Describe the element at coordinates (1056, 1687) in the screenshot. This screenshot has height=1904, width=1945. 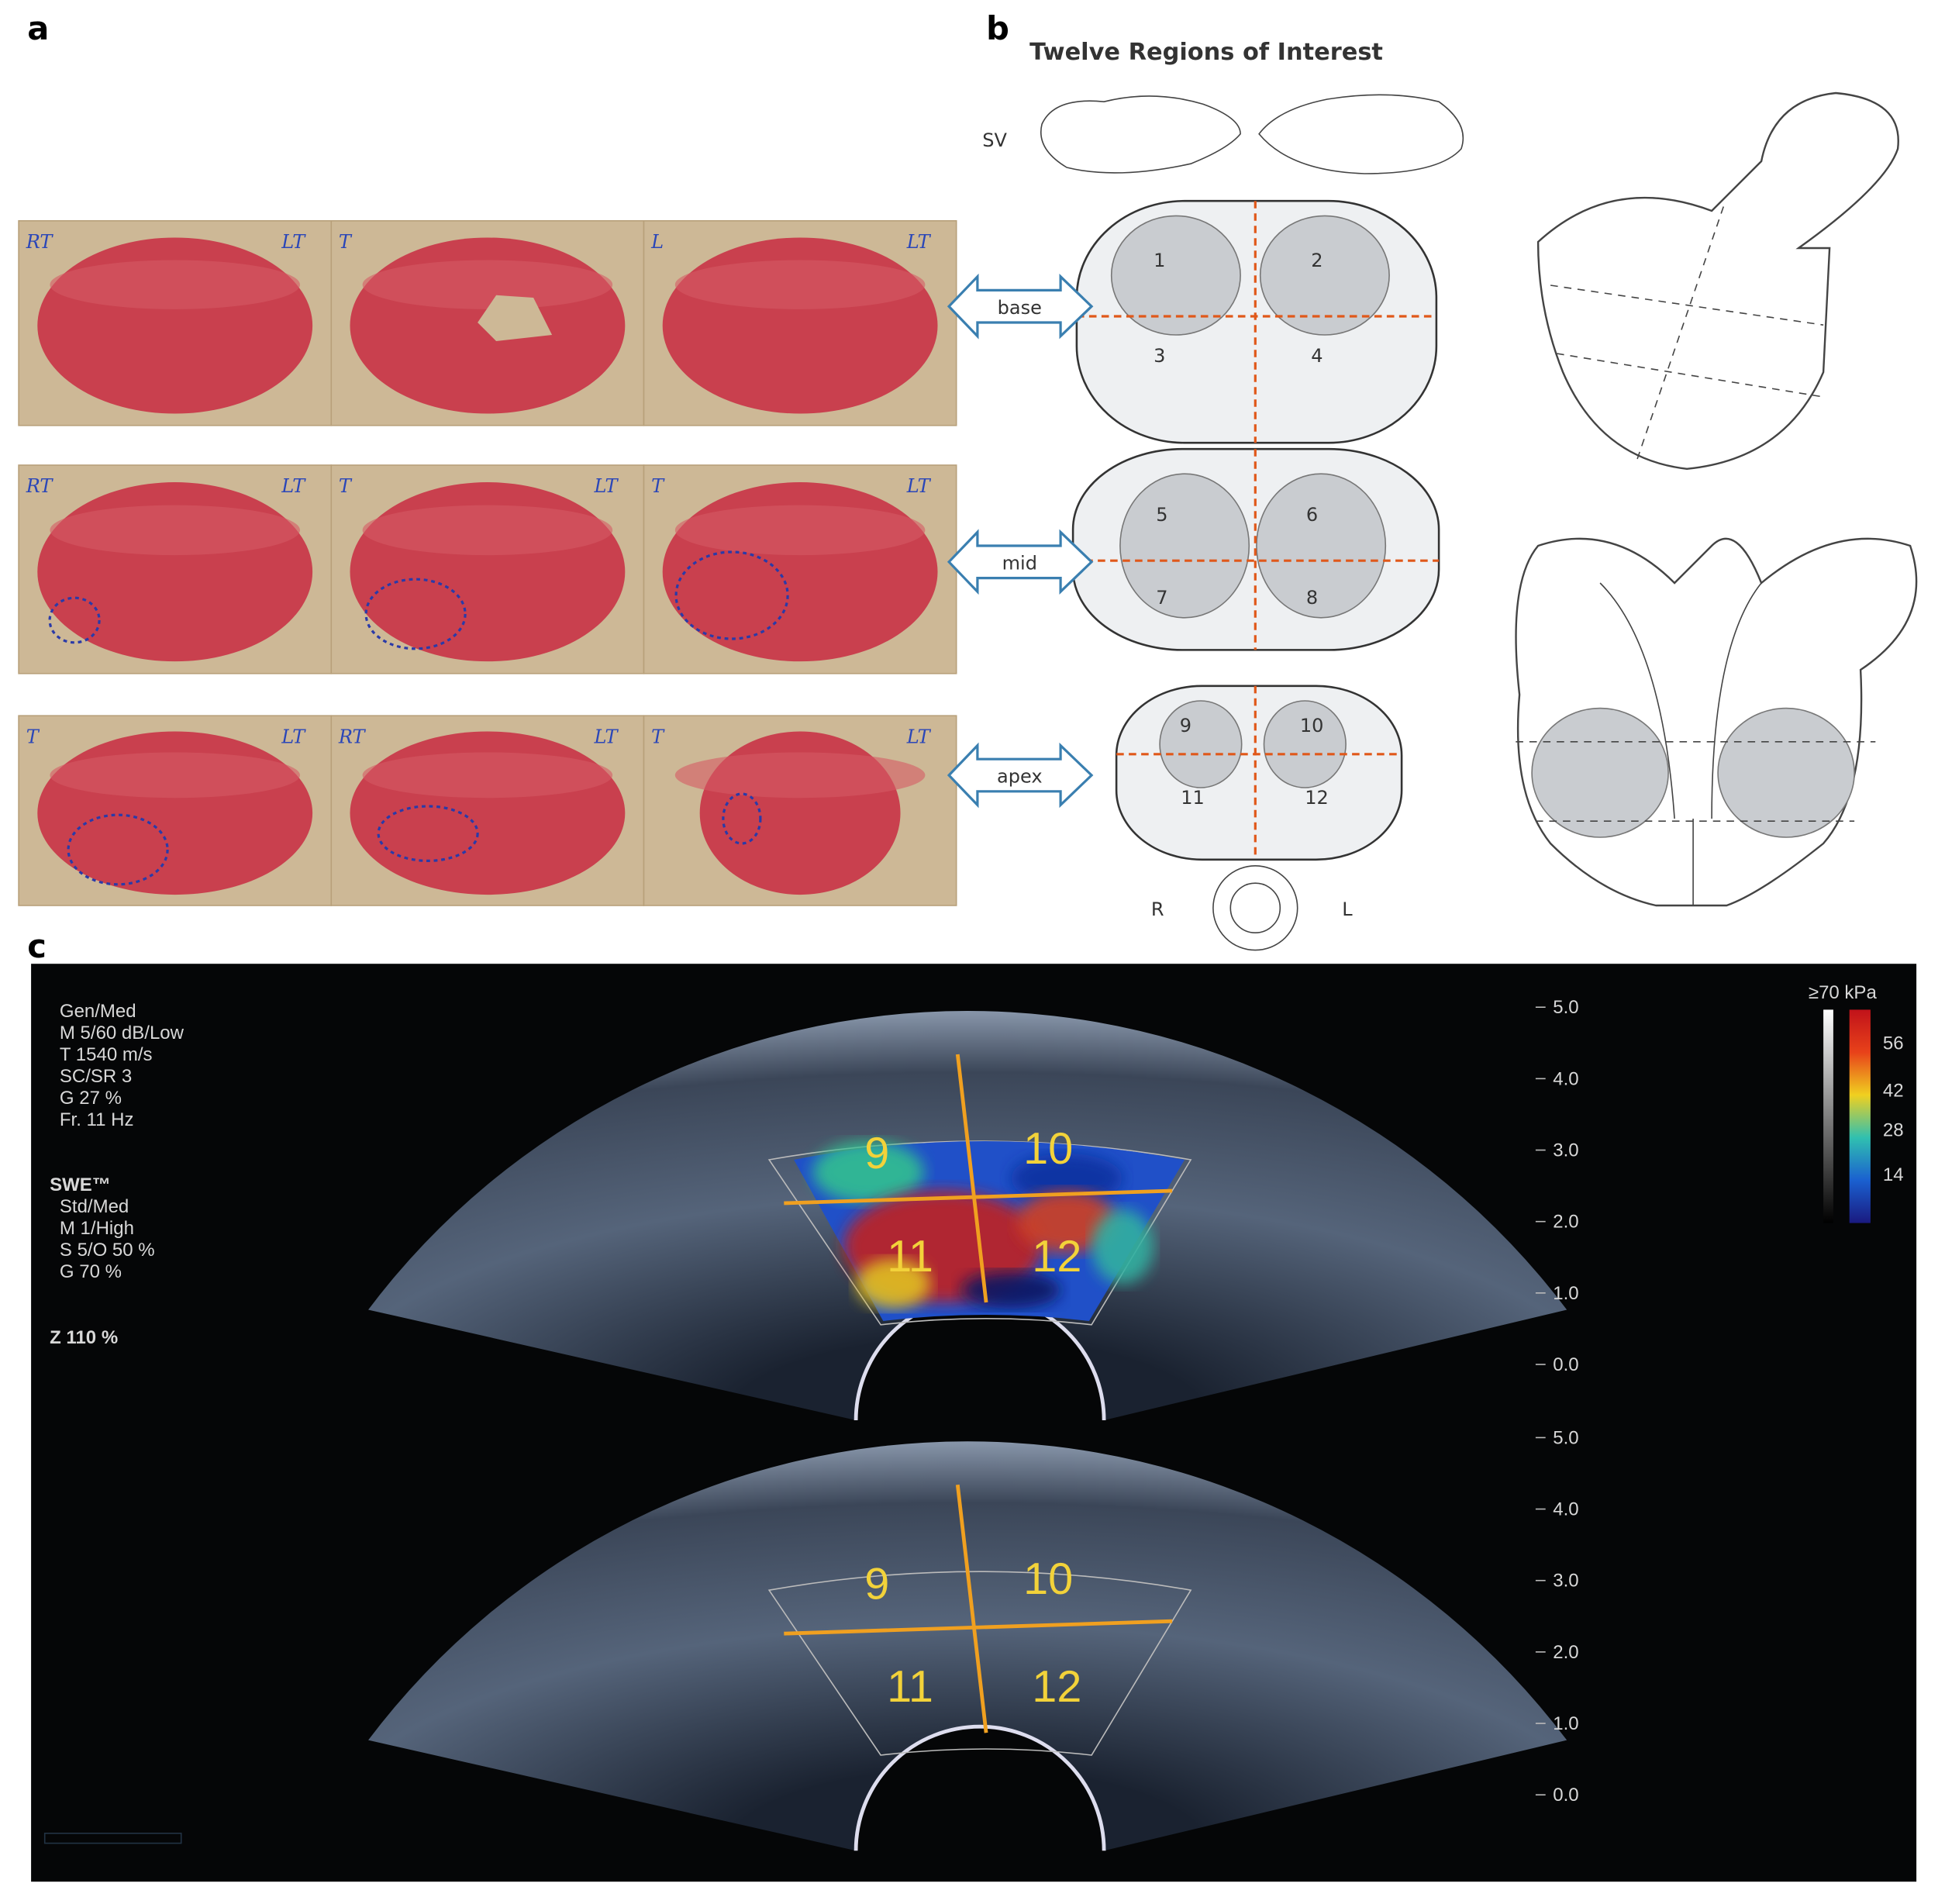
I see `region-number: 12` at that location.